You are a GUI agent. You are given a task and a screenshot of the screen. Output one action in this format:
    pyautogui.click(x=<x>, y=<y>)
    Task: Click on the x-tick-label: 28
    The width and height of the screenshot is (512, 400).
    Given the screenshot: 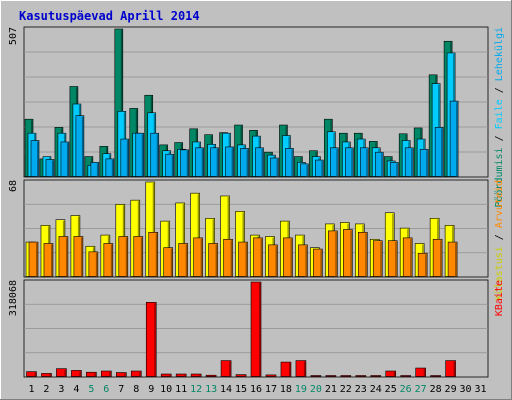 What is the action you would take?
    pyautogui.click(x=436, y=389)
    